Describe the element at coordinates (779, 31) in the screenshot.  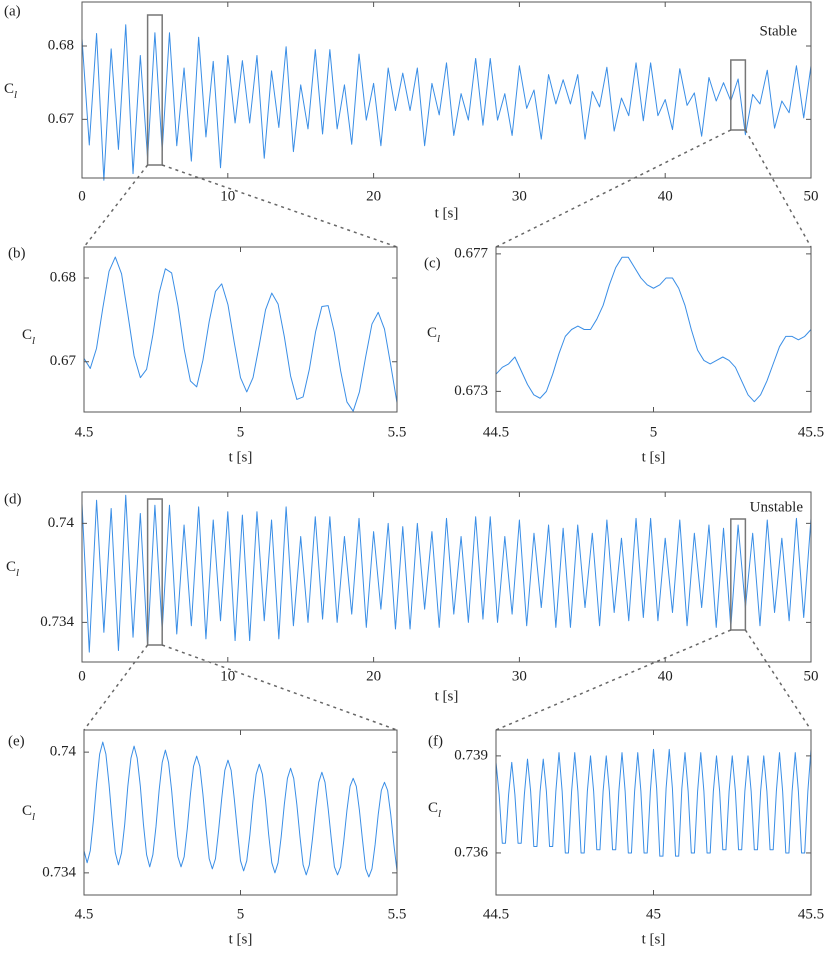
I see `annotation: Stable` at that location.